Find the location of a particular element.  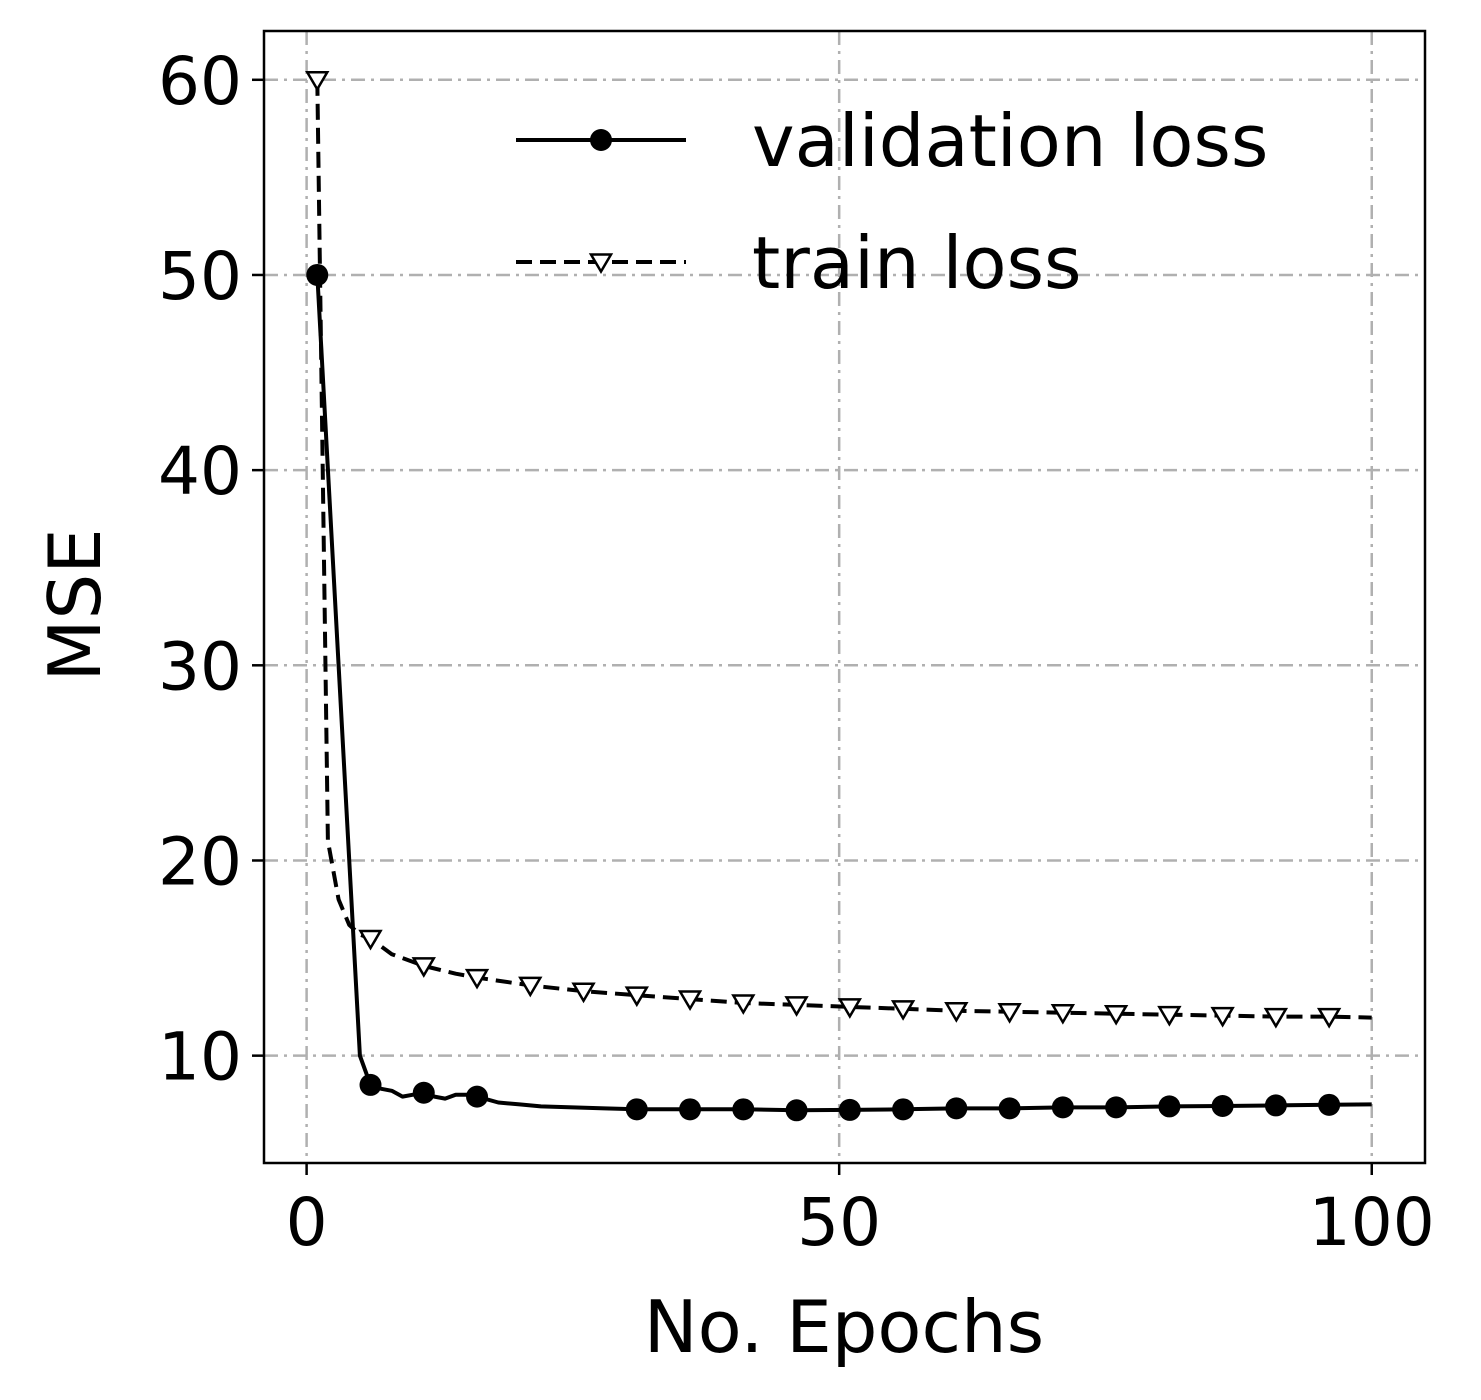

x-tick-label: 0 is located at coordinates (307, 1222).